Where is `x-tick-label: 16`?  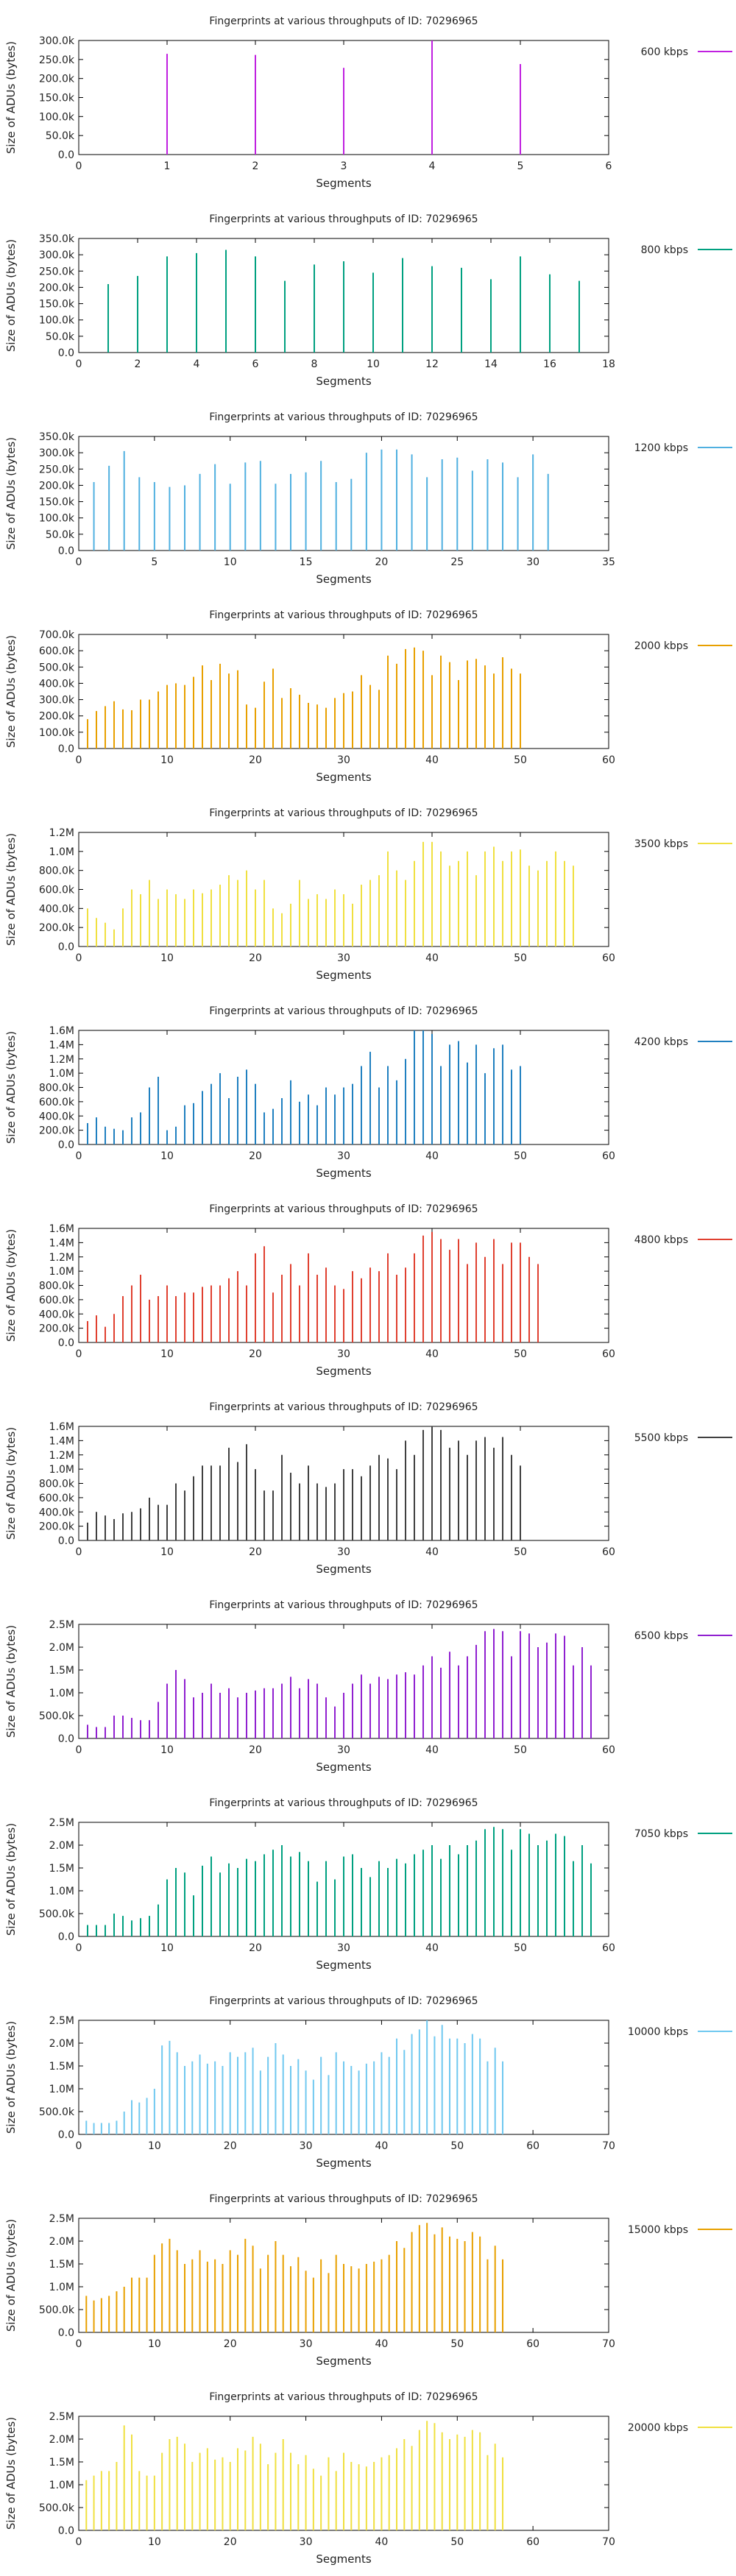
x-tick-label: 16 is located at coordinates (549, 364).